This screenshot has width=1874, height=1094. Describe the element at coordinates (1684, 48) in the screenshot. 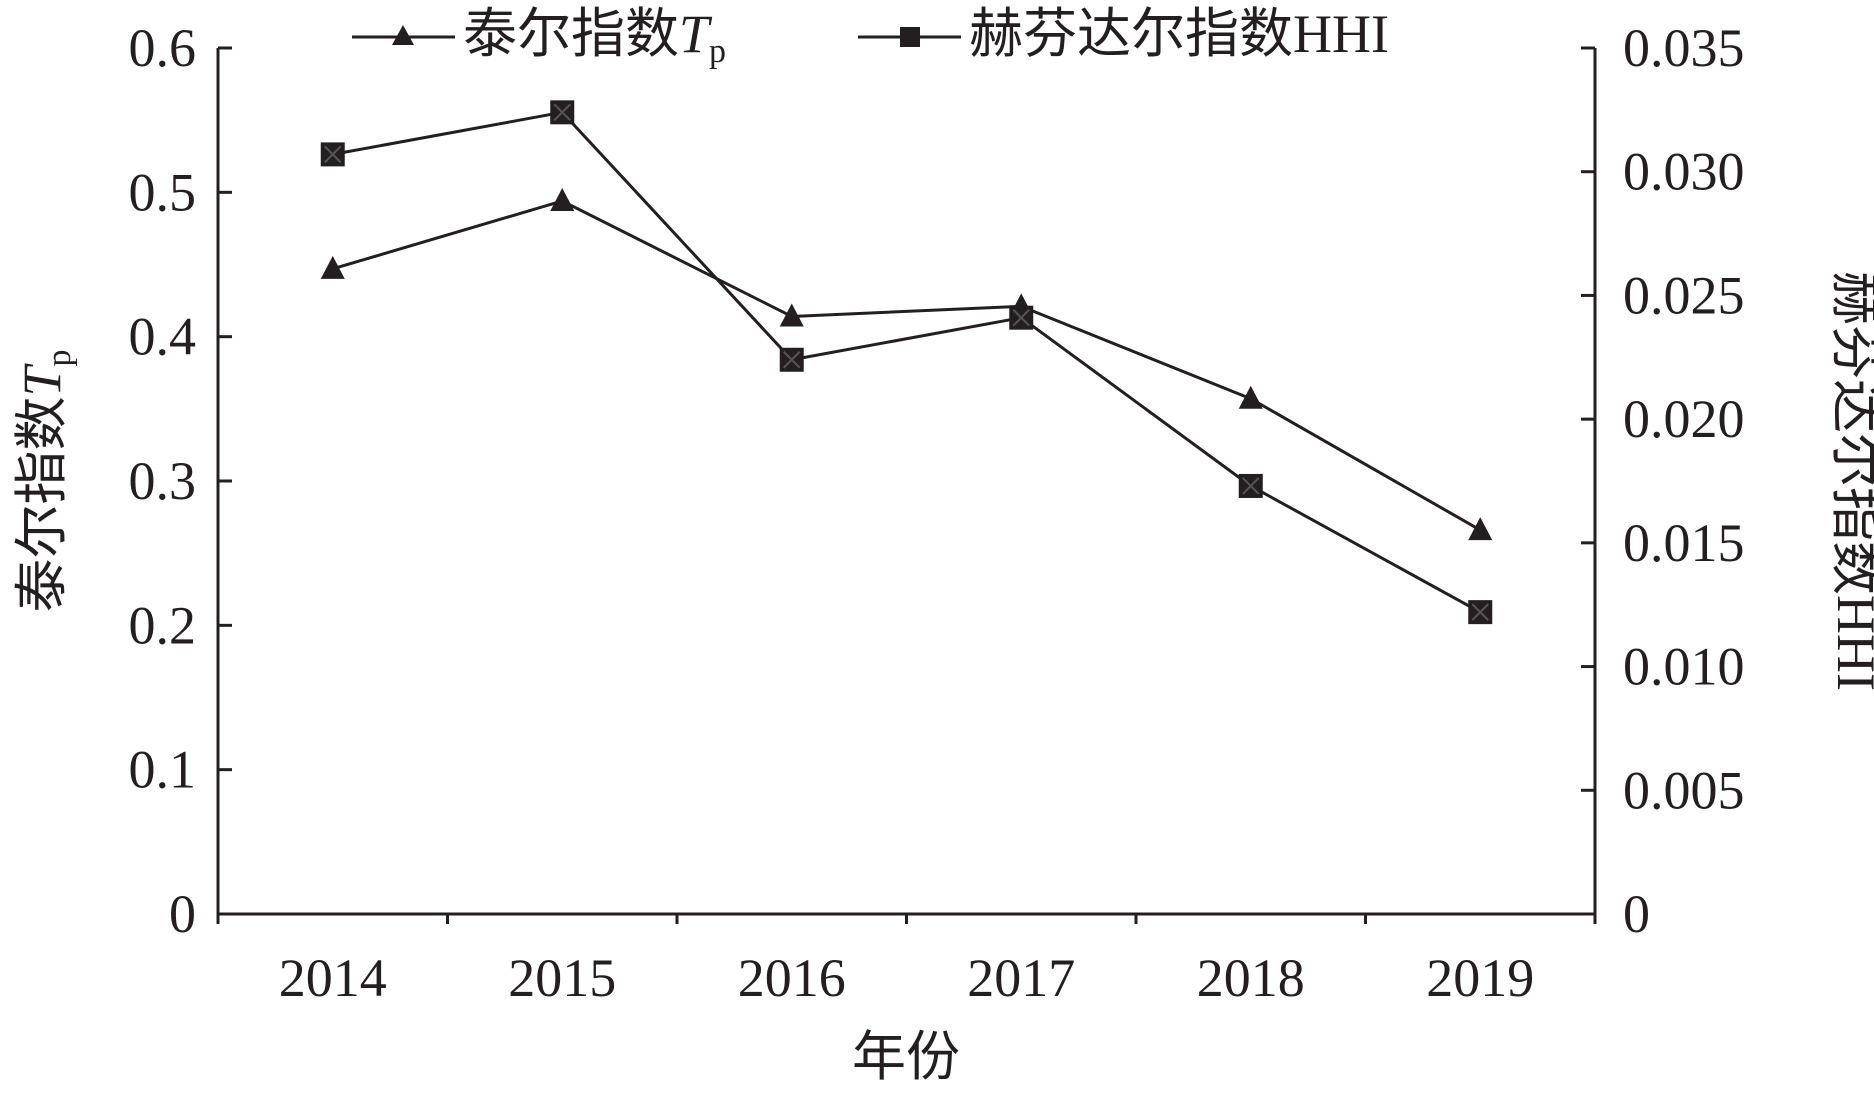

I see `right-y-tick-label: 0.035` at that location.